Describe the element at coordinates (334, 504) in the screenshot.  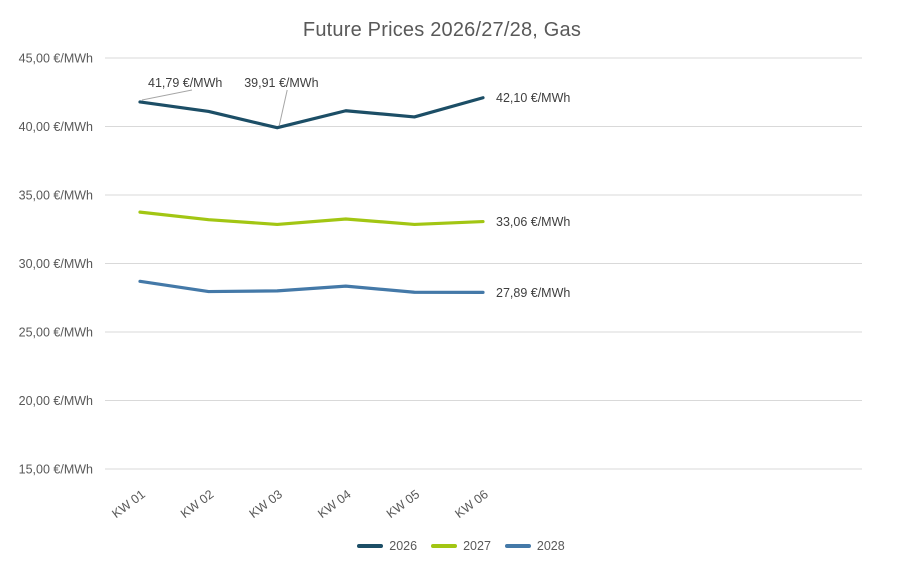
I see `x-axis-tick-label: KW 04` at that location.